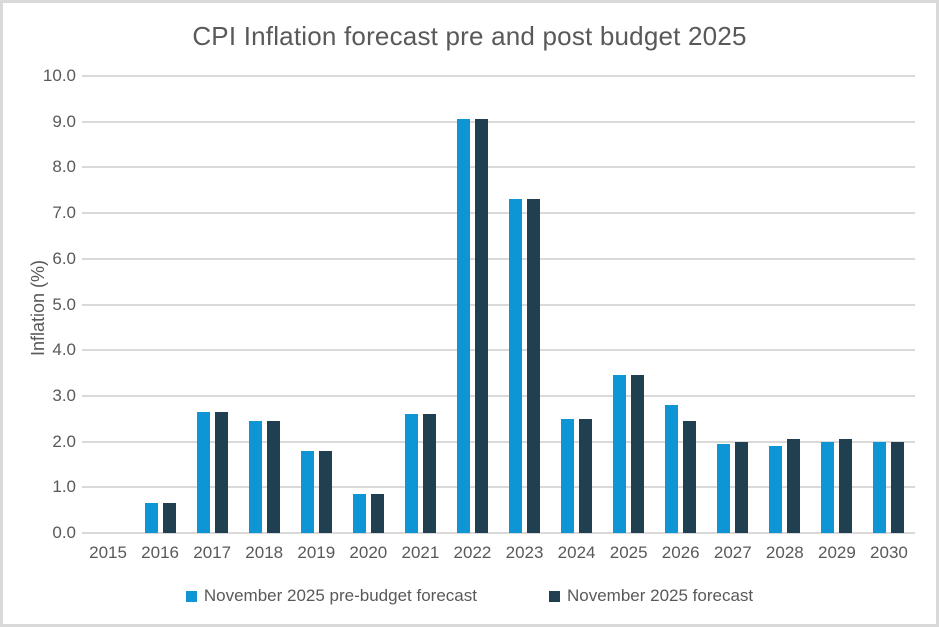 Image resolution: width=939 pixels, height=627 pixels. What do you see at coordinates (368, 552) in the screenshot?
I see `x-axis-tick-label: 2020` at bounding box center [368, 552].